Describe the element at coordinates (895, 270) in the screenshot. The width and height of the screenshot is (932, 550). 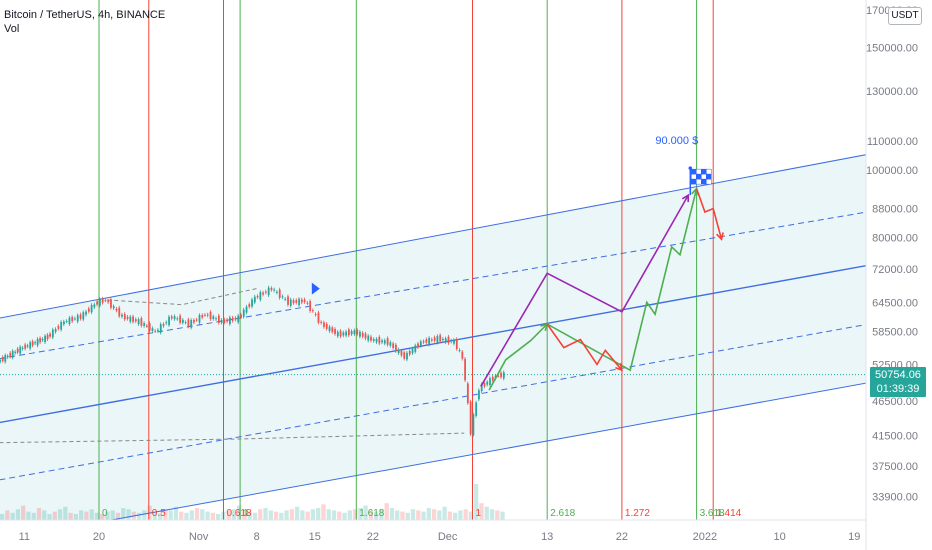
I see `price-tick-label: 72000.00` at that location.